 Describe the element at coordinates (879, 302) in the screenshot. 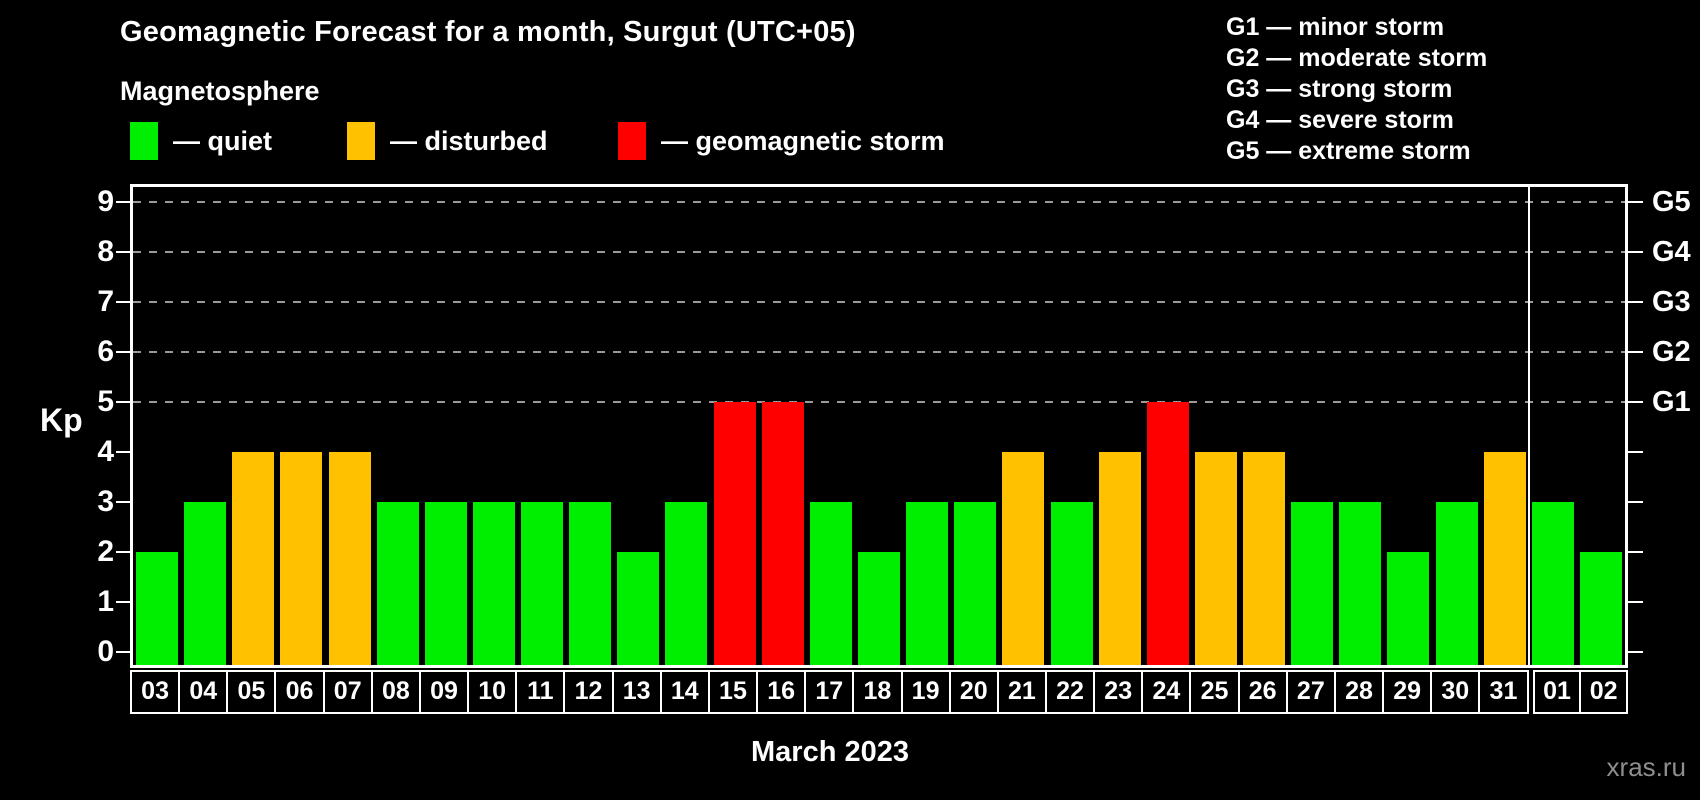

I see `gridline-kp7` at that location.